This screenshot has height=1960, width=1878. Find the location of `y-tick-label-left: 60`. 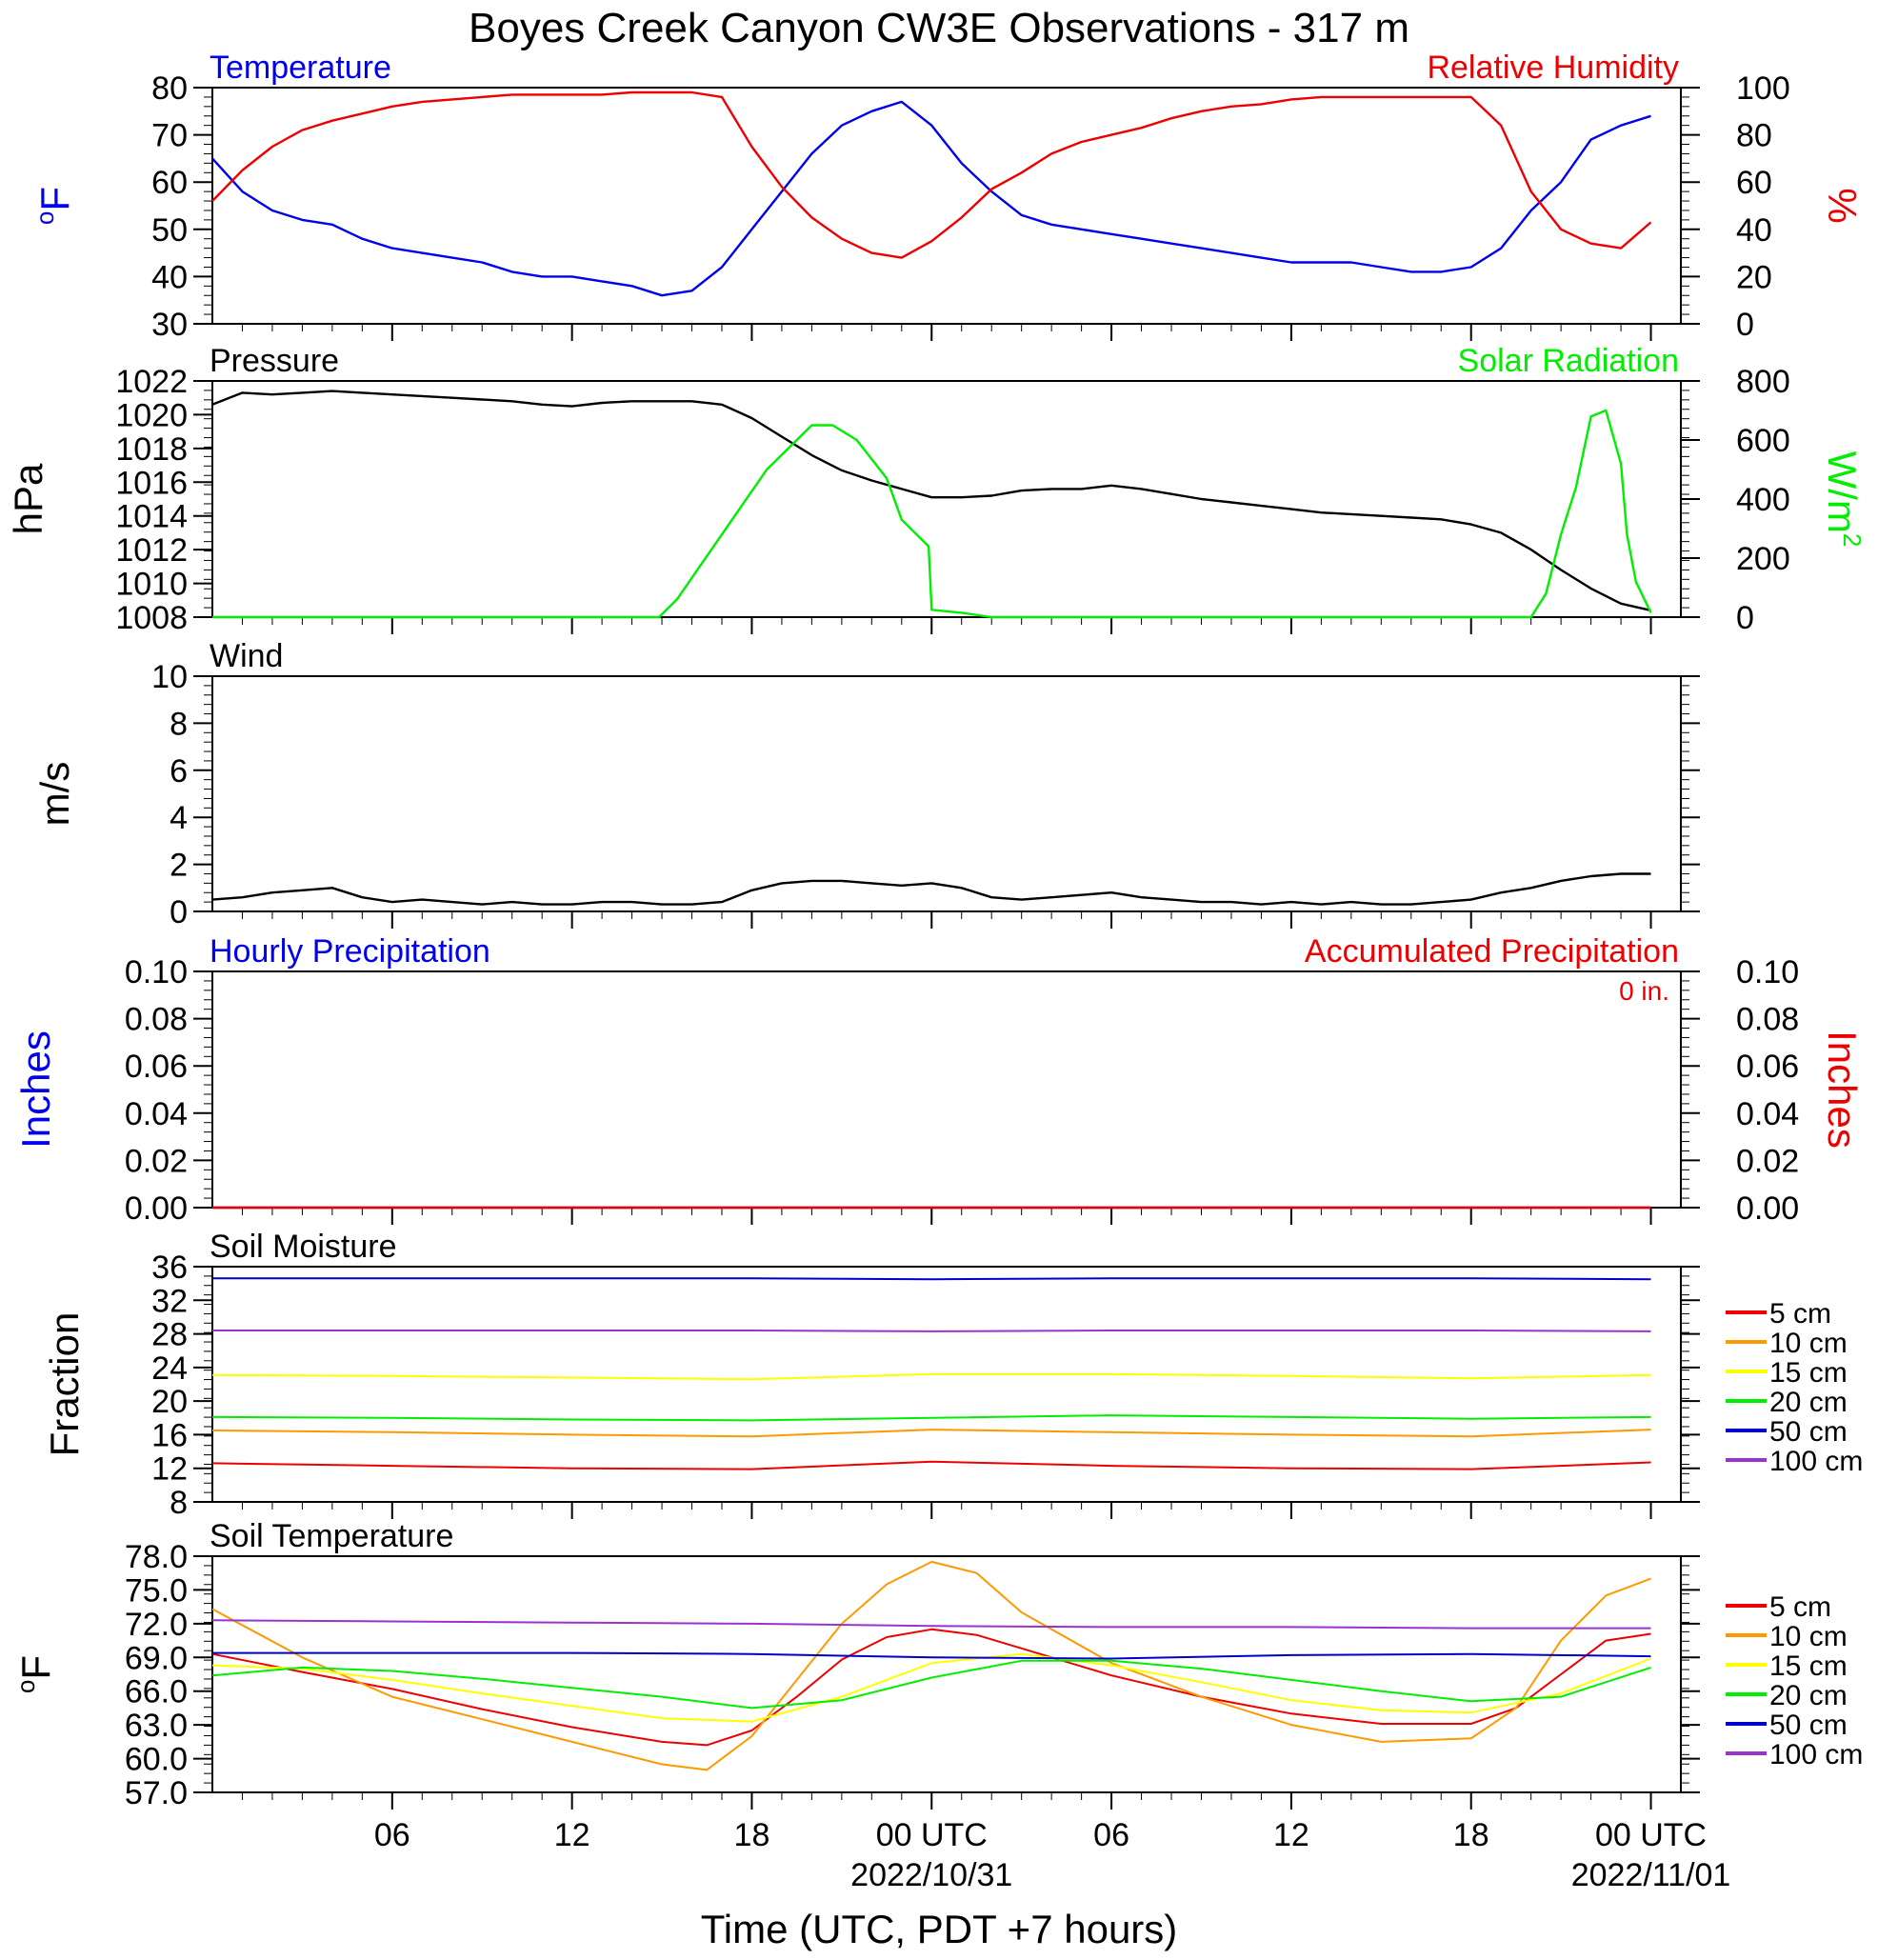

y-tick-label-left: 60 is located at coordinates (169, 183).